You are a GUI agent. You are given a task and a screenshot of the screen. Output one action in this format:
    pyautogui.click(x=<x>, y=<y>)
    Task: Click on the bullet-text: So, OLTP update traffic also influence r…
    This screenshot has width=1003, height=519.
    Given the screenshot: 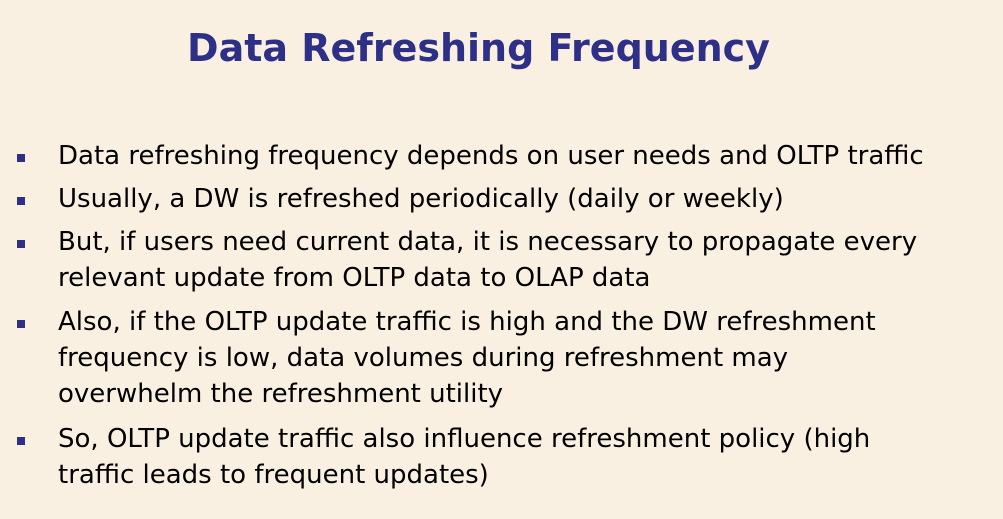 What is the action you would take?
    pyautogui.click(x=464, y=457)
    